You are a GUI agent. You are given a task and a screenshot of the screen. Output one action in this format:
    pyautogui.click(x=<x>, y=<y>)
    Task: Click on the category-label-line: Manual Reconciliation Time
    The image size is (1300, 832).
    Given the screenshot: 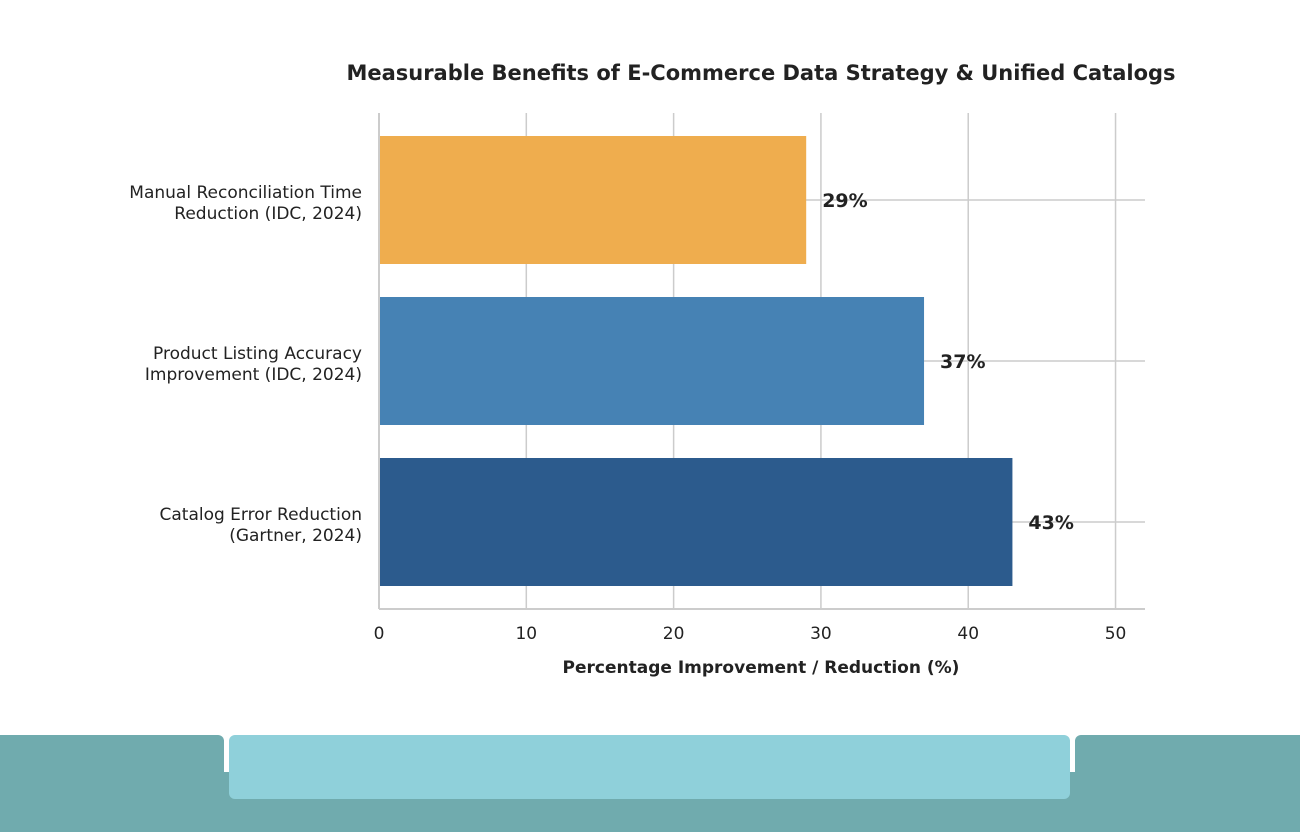 What is the action you would take?
    pyautogui.click(x=245, y=193)
    